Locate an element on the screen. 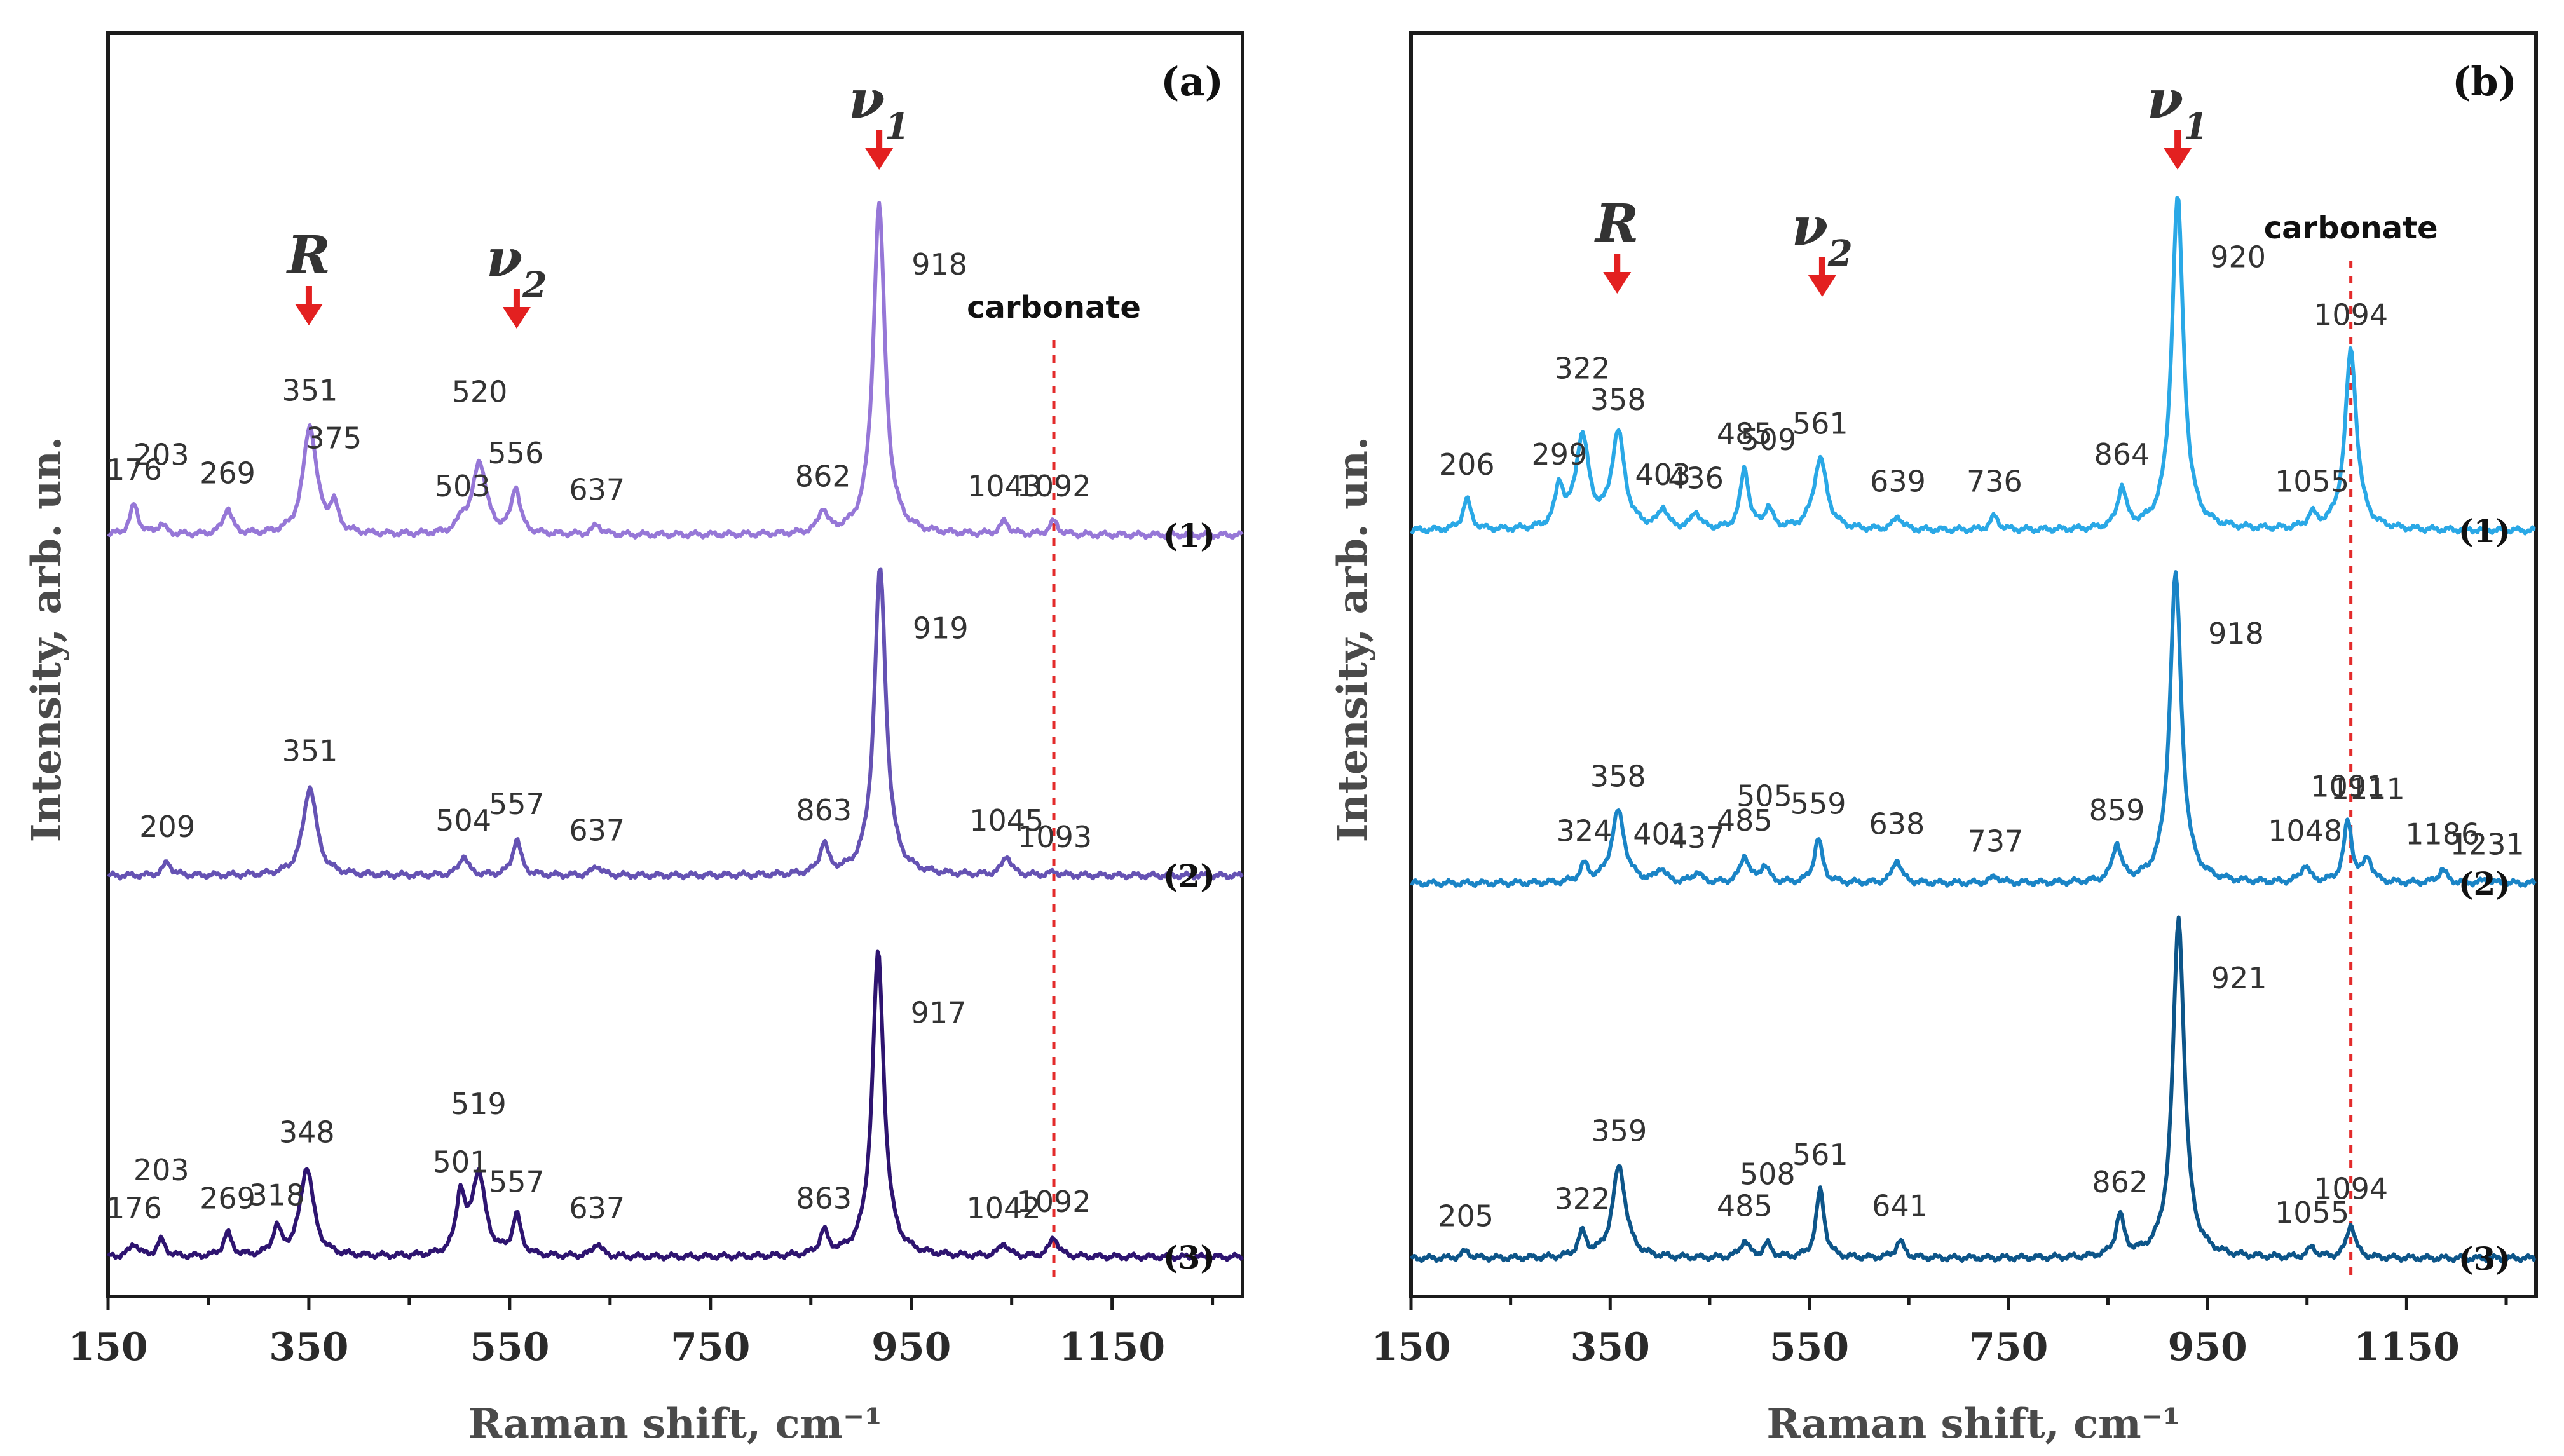  peak-label: 359 is located at coordinates (1619, 1131).